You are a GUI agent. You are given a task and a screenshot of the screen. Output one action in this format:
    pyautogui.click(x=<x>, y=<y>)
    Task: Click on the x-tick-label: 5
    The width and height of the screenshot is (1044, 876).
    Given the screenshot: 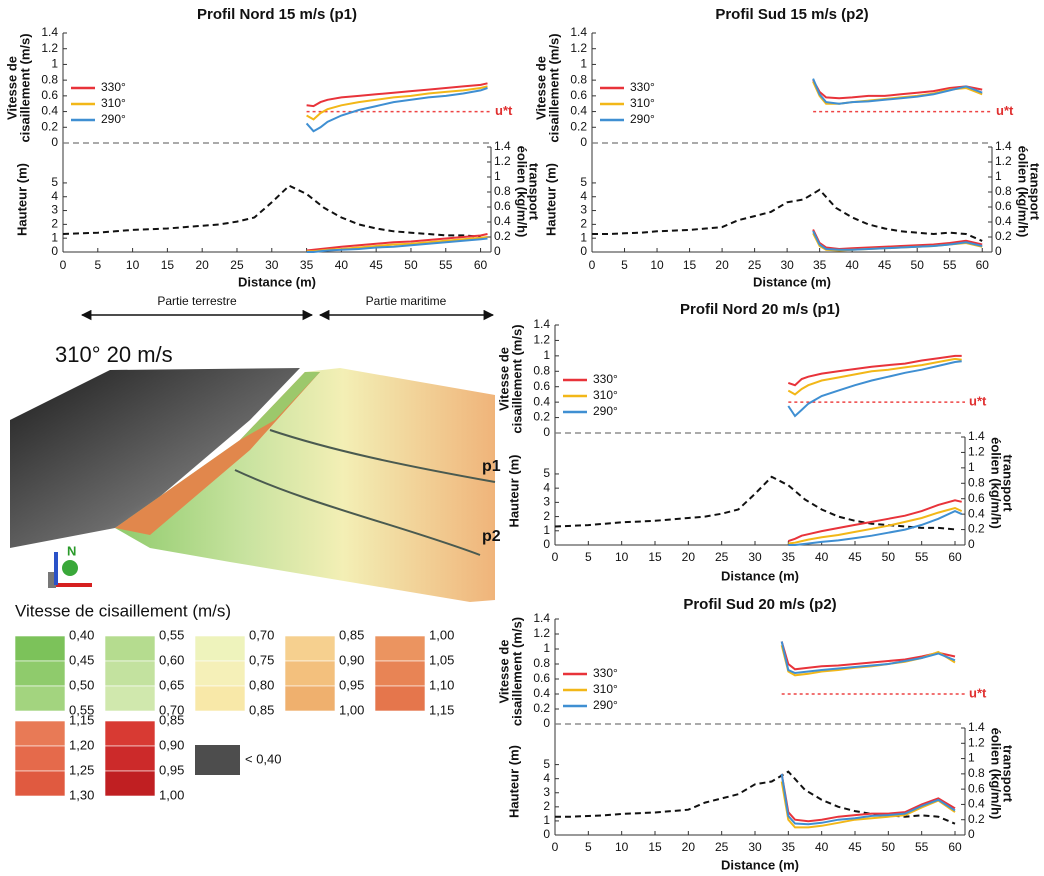 What is the action you would take?
    pyautogui.click(x=588, y=557)
    